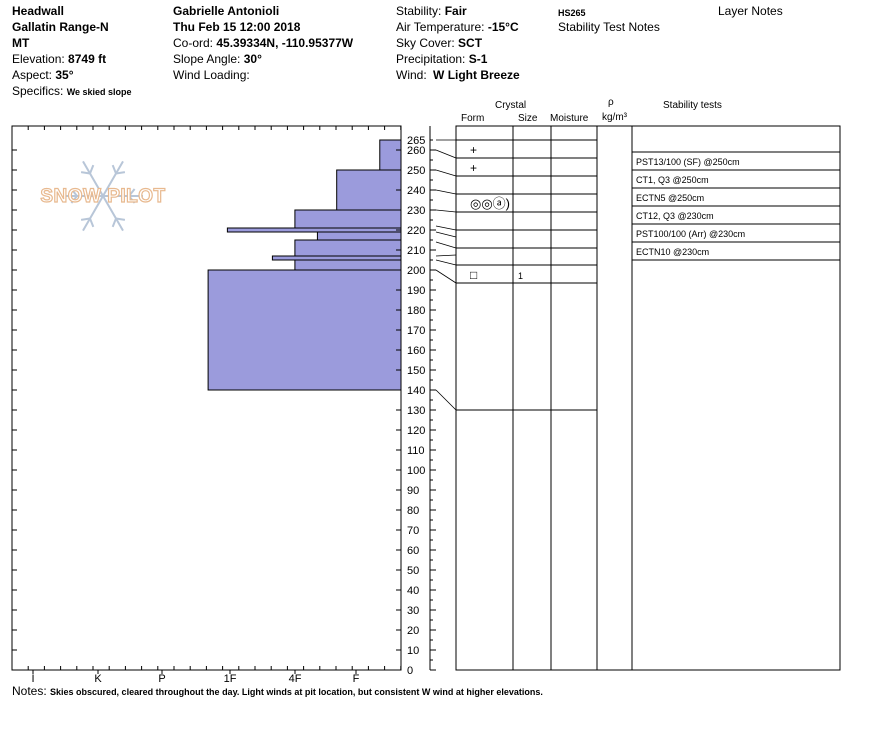 This screenshot has width=888, height=750. Describe the element at coordinates (416, 191) in the screenshot. I see `depth-label: 240` at that location.